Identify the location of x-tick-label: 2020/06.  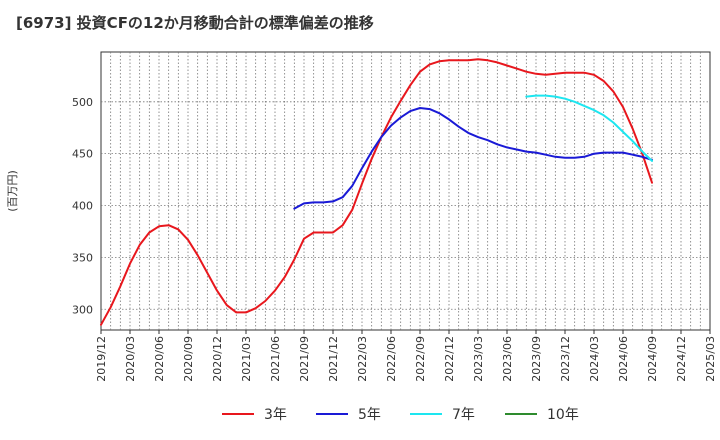
(159, 359).